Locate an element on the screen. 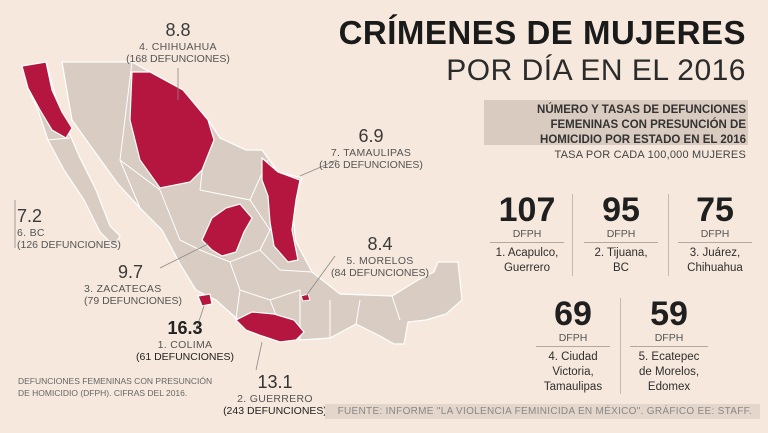  city-name-line-1: 1. Acapulco, is located at coordinates (527, 253).